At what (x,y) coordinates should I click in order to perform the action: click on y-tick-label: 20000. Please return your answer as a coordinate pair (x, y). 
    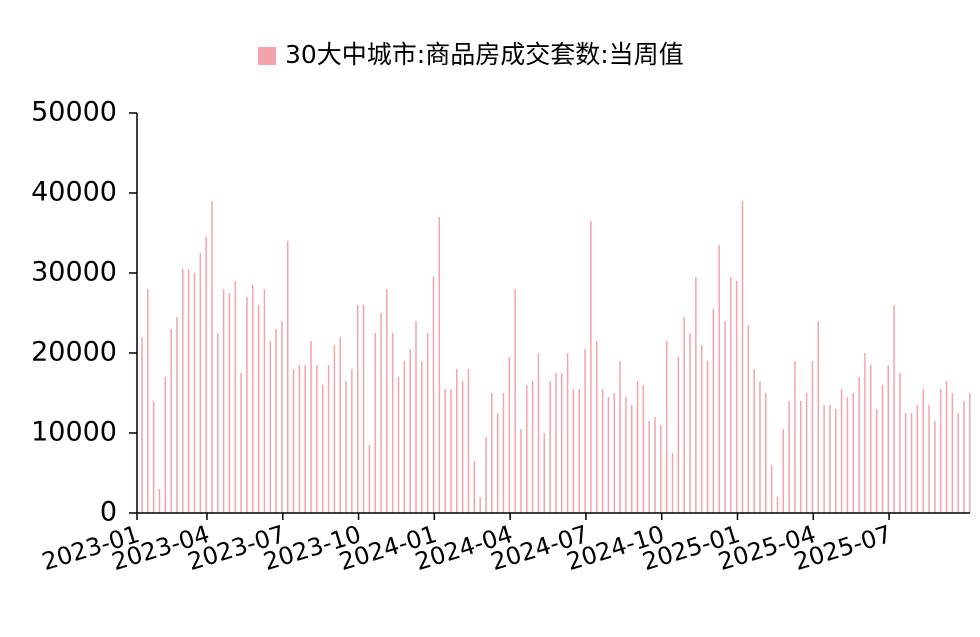
    Looking at the image, I should click on (74, 352).